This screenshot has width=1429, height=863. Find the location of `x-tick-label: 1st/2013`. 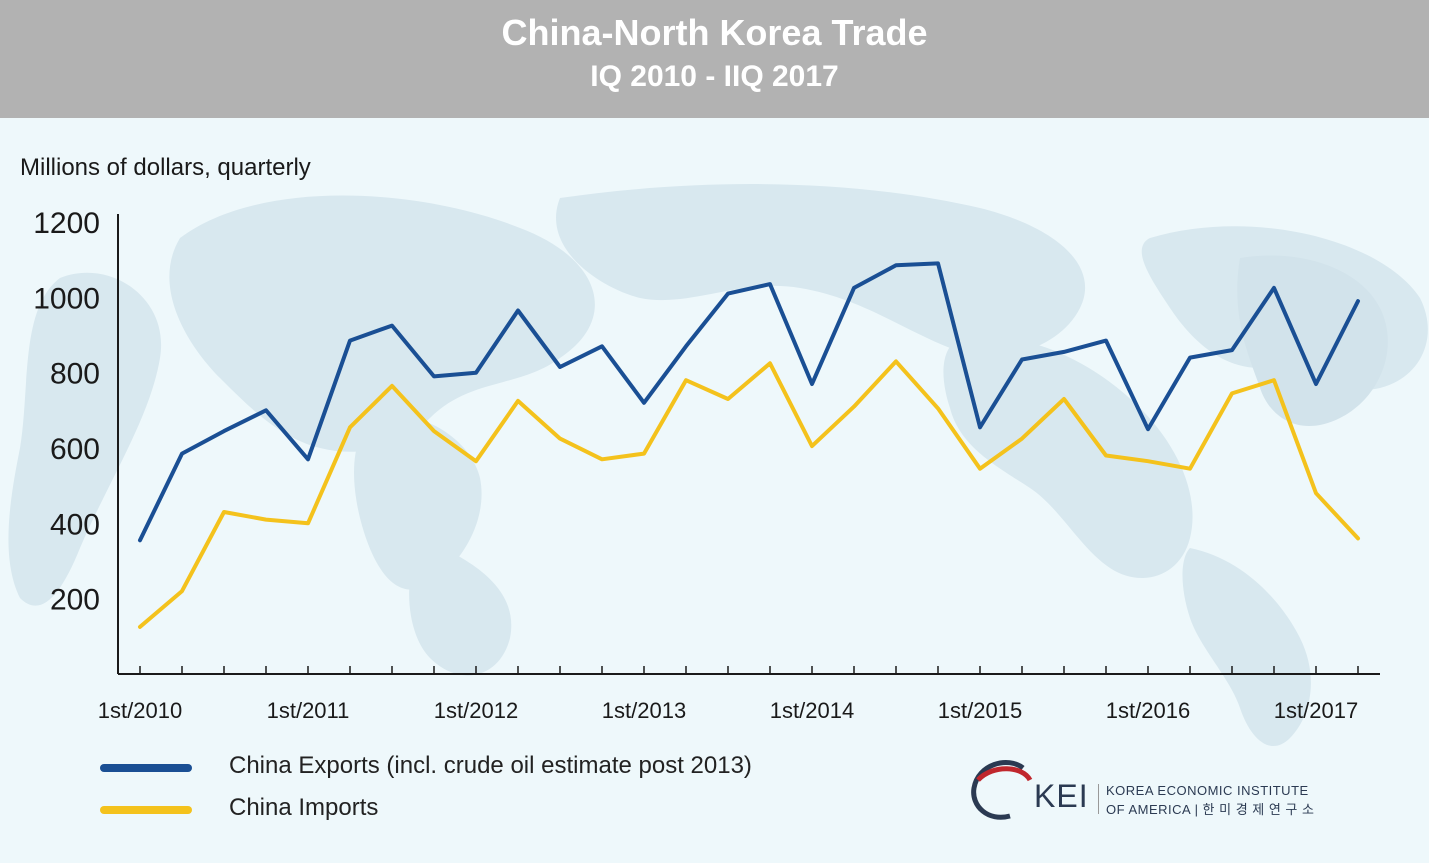

x-tick-label: 1st/2013 is located at coordinates (644, 710).